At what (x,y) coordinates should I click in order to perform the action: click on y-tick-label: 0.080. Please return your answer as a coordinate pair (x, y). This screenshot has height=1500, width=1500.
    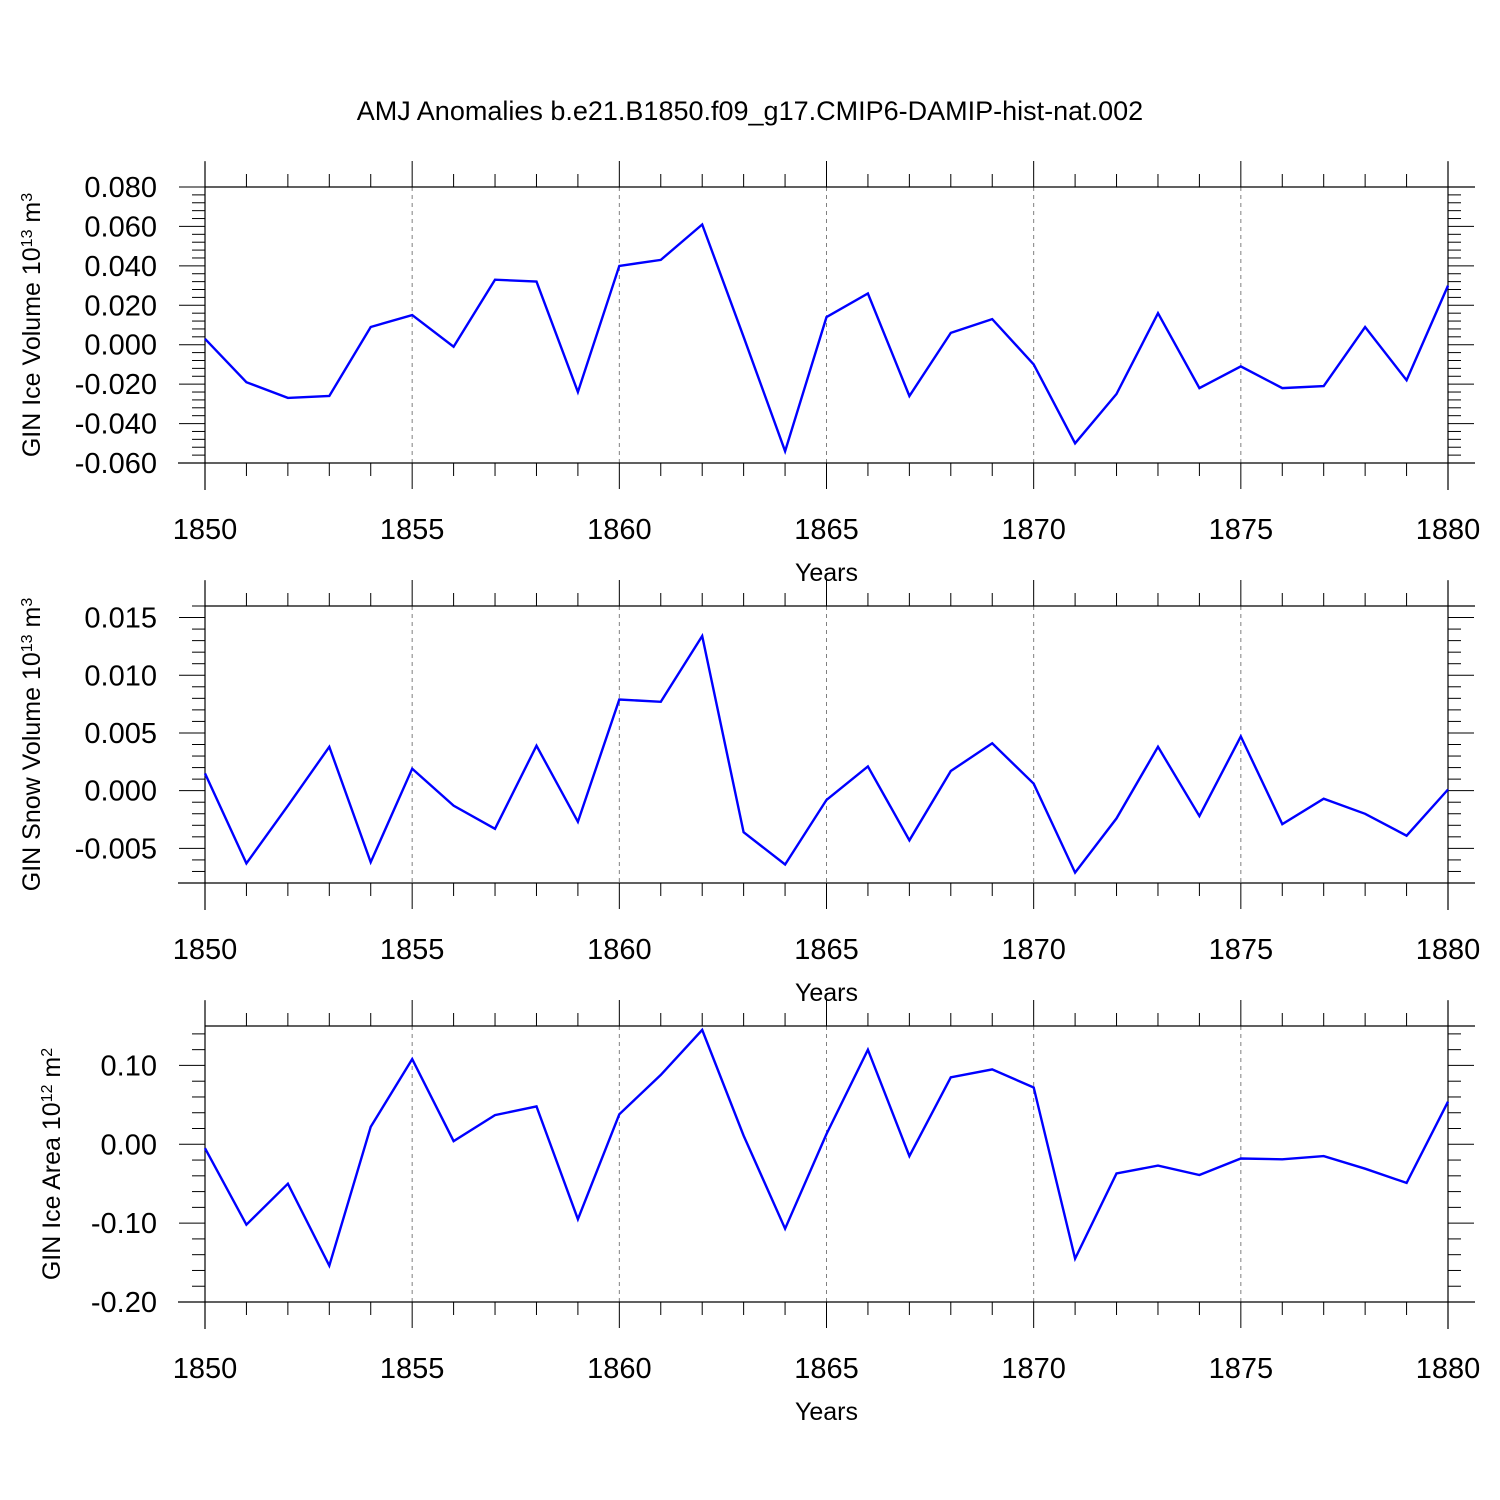
    Looking at the image, I should click on (120, 188).